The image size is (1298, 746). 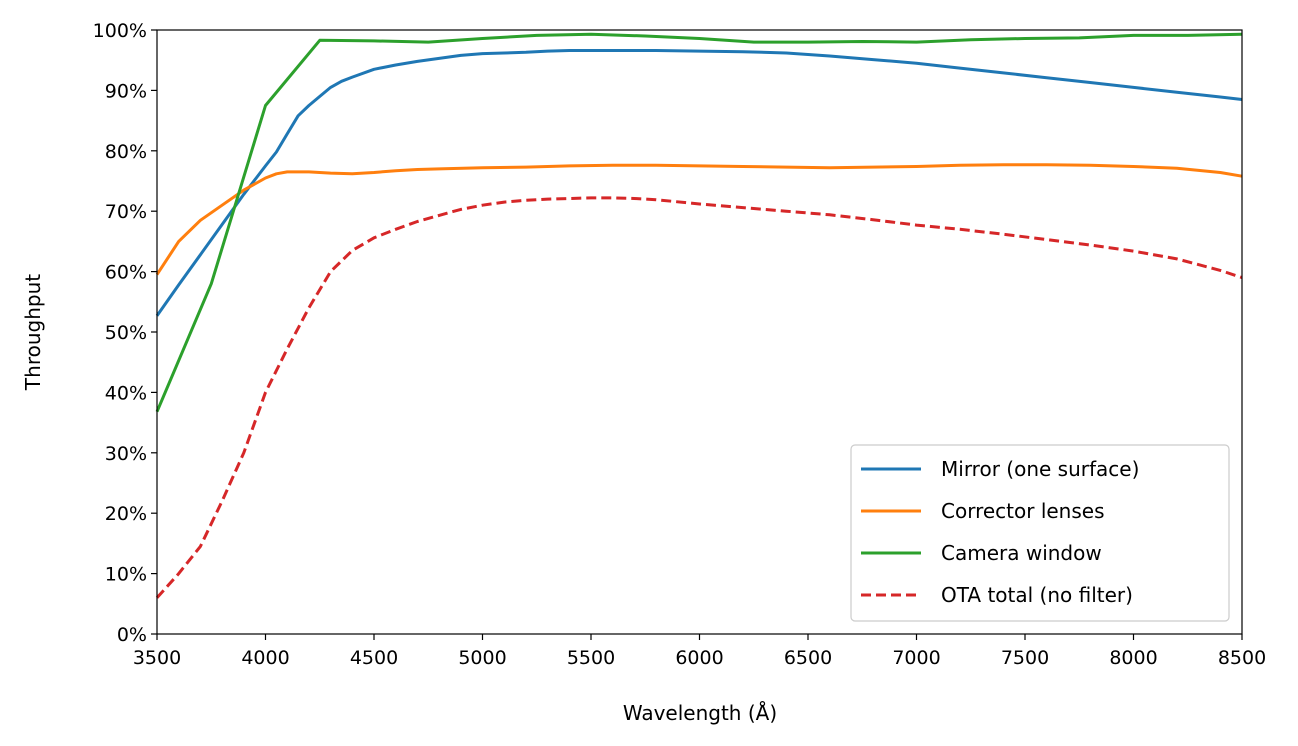 What do you see at coordinates (1025, 658) in the screenshot?
I see `x-tick-label: 7500` at bounding box center [1025, 658].